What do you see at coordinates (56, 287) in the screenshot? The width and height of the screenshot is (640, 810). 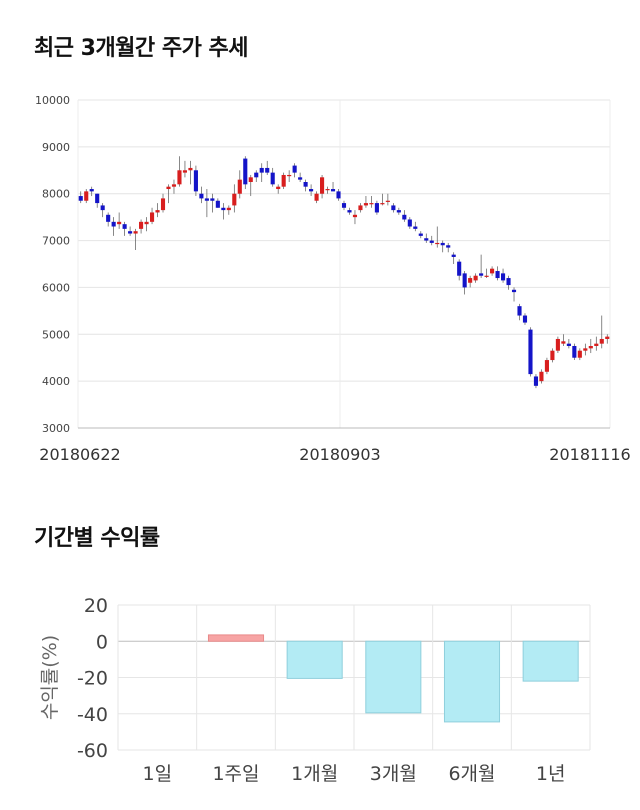 I see `y-tick-label: 6000` at bounding box center [56, 287].